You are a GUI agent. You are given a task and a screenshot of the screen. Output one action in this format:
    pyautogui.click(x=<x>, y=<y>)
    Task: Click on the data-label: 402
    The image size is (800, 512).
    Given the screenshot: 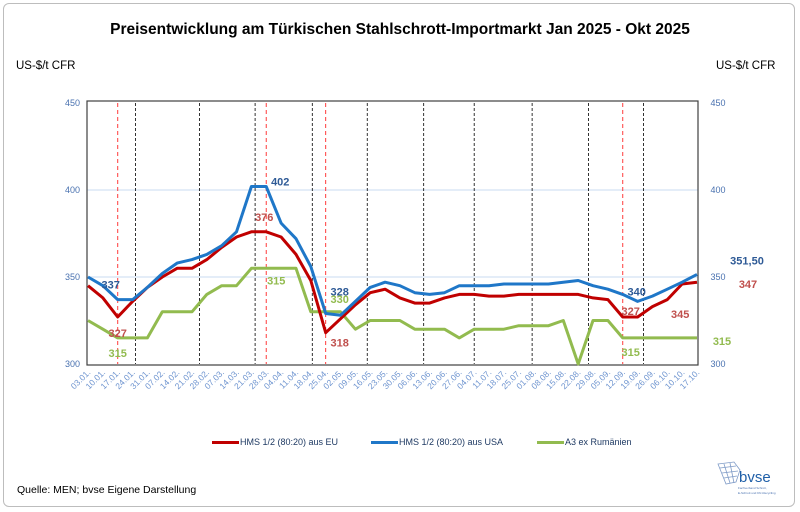 What is the action you would take?
    pyautogui.click(x=280, y=183)
    